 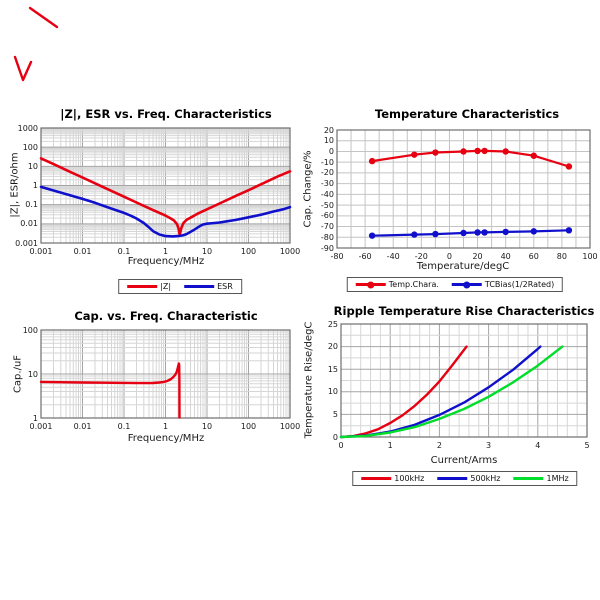 What do you see at coordinates (561, 256) in the screenshot?
I see `x-tick-label: 80` at bounding box center [561, 256].